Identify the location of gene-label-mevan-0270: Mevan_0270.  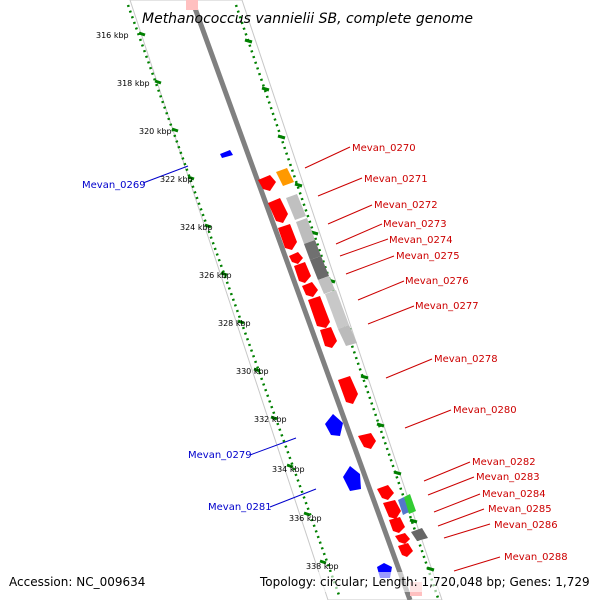
(384, 148).